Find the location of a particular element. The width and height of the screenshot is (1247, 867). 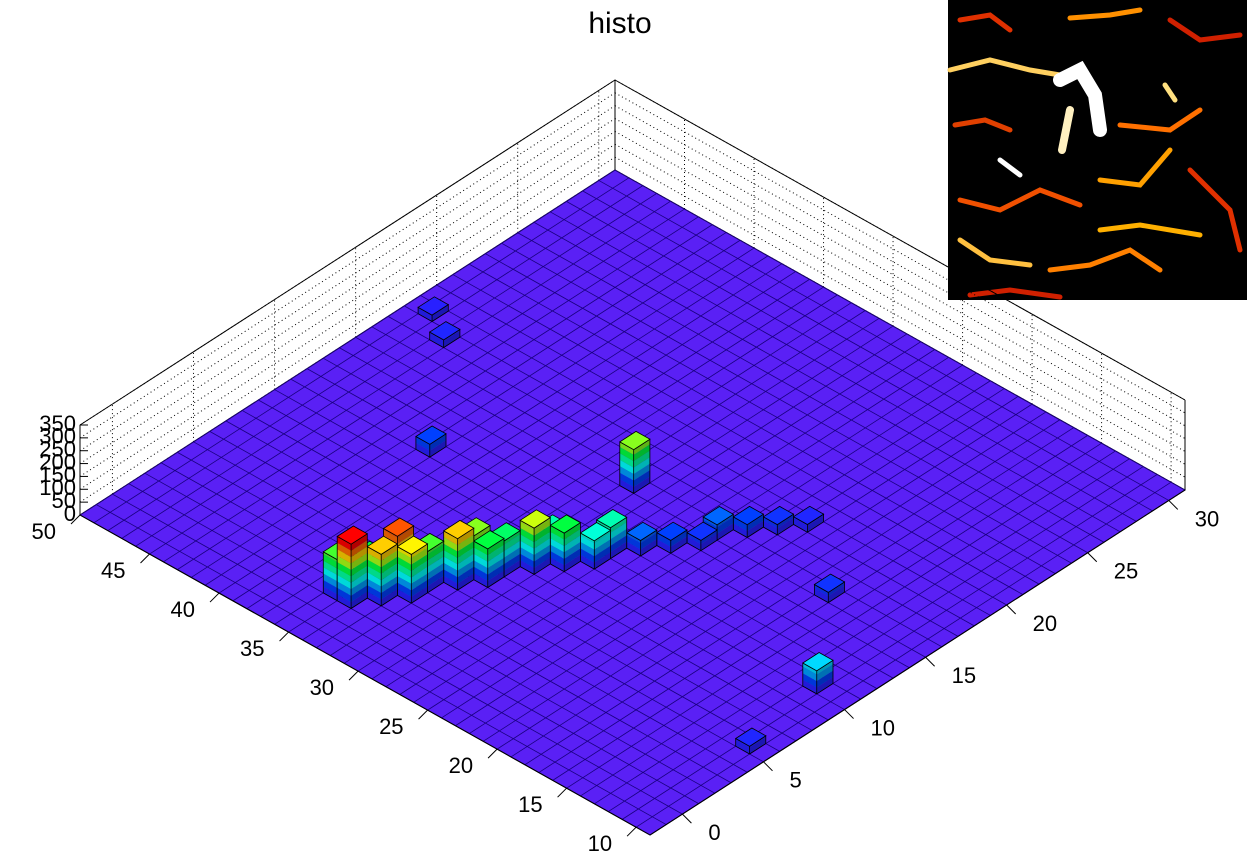

y-tick-label: 30 is located at coordinates (1207, 518).